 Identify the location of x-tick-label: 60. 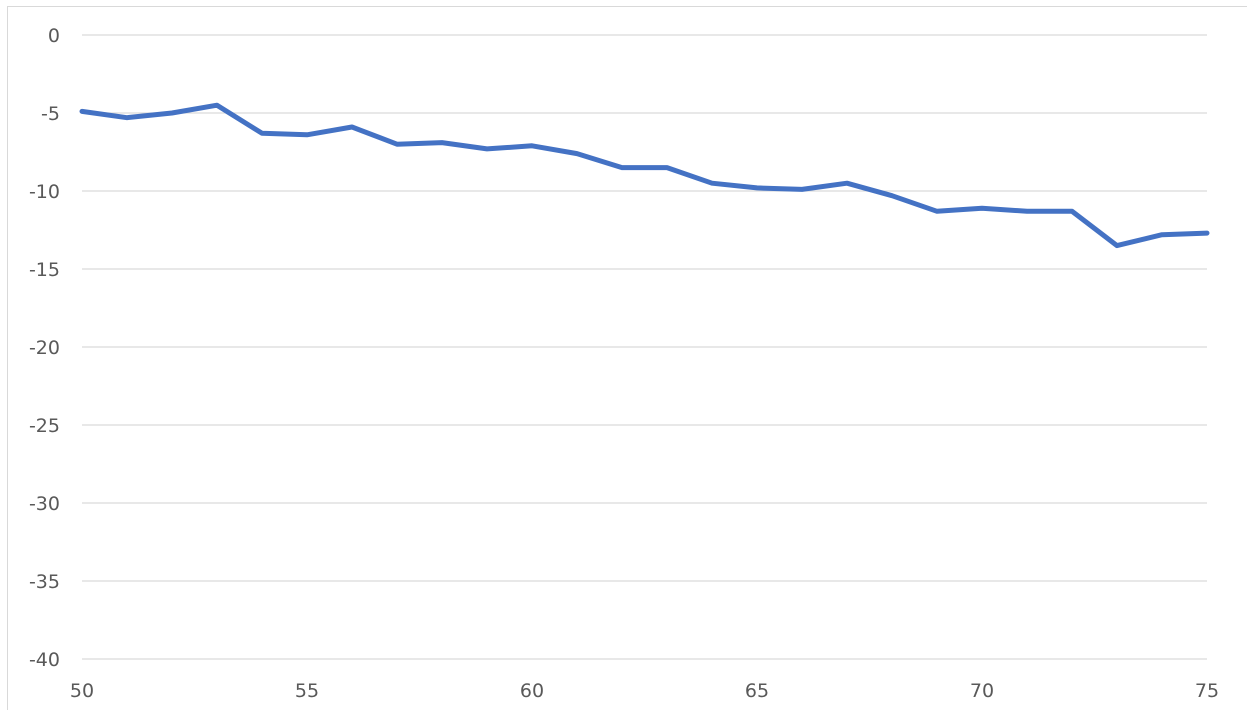
(532, 691).